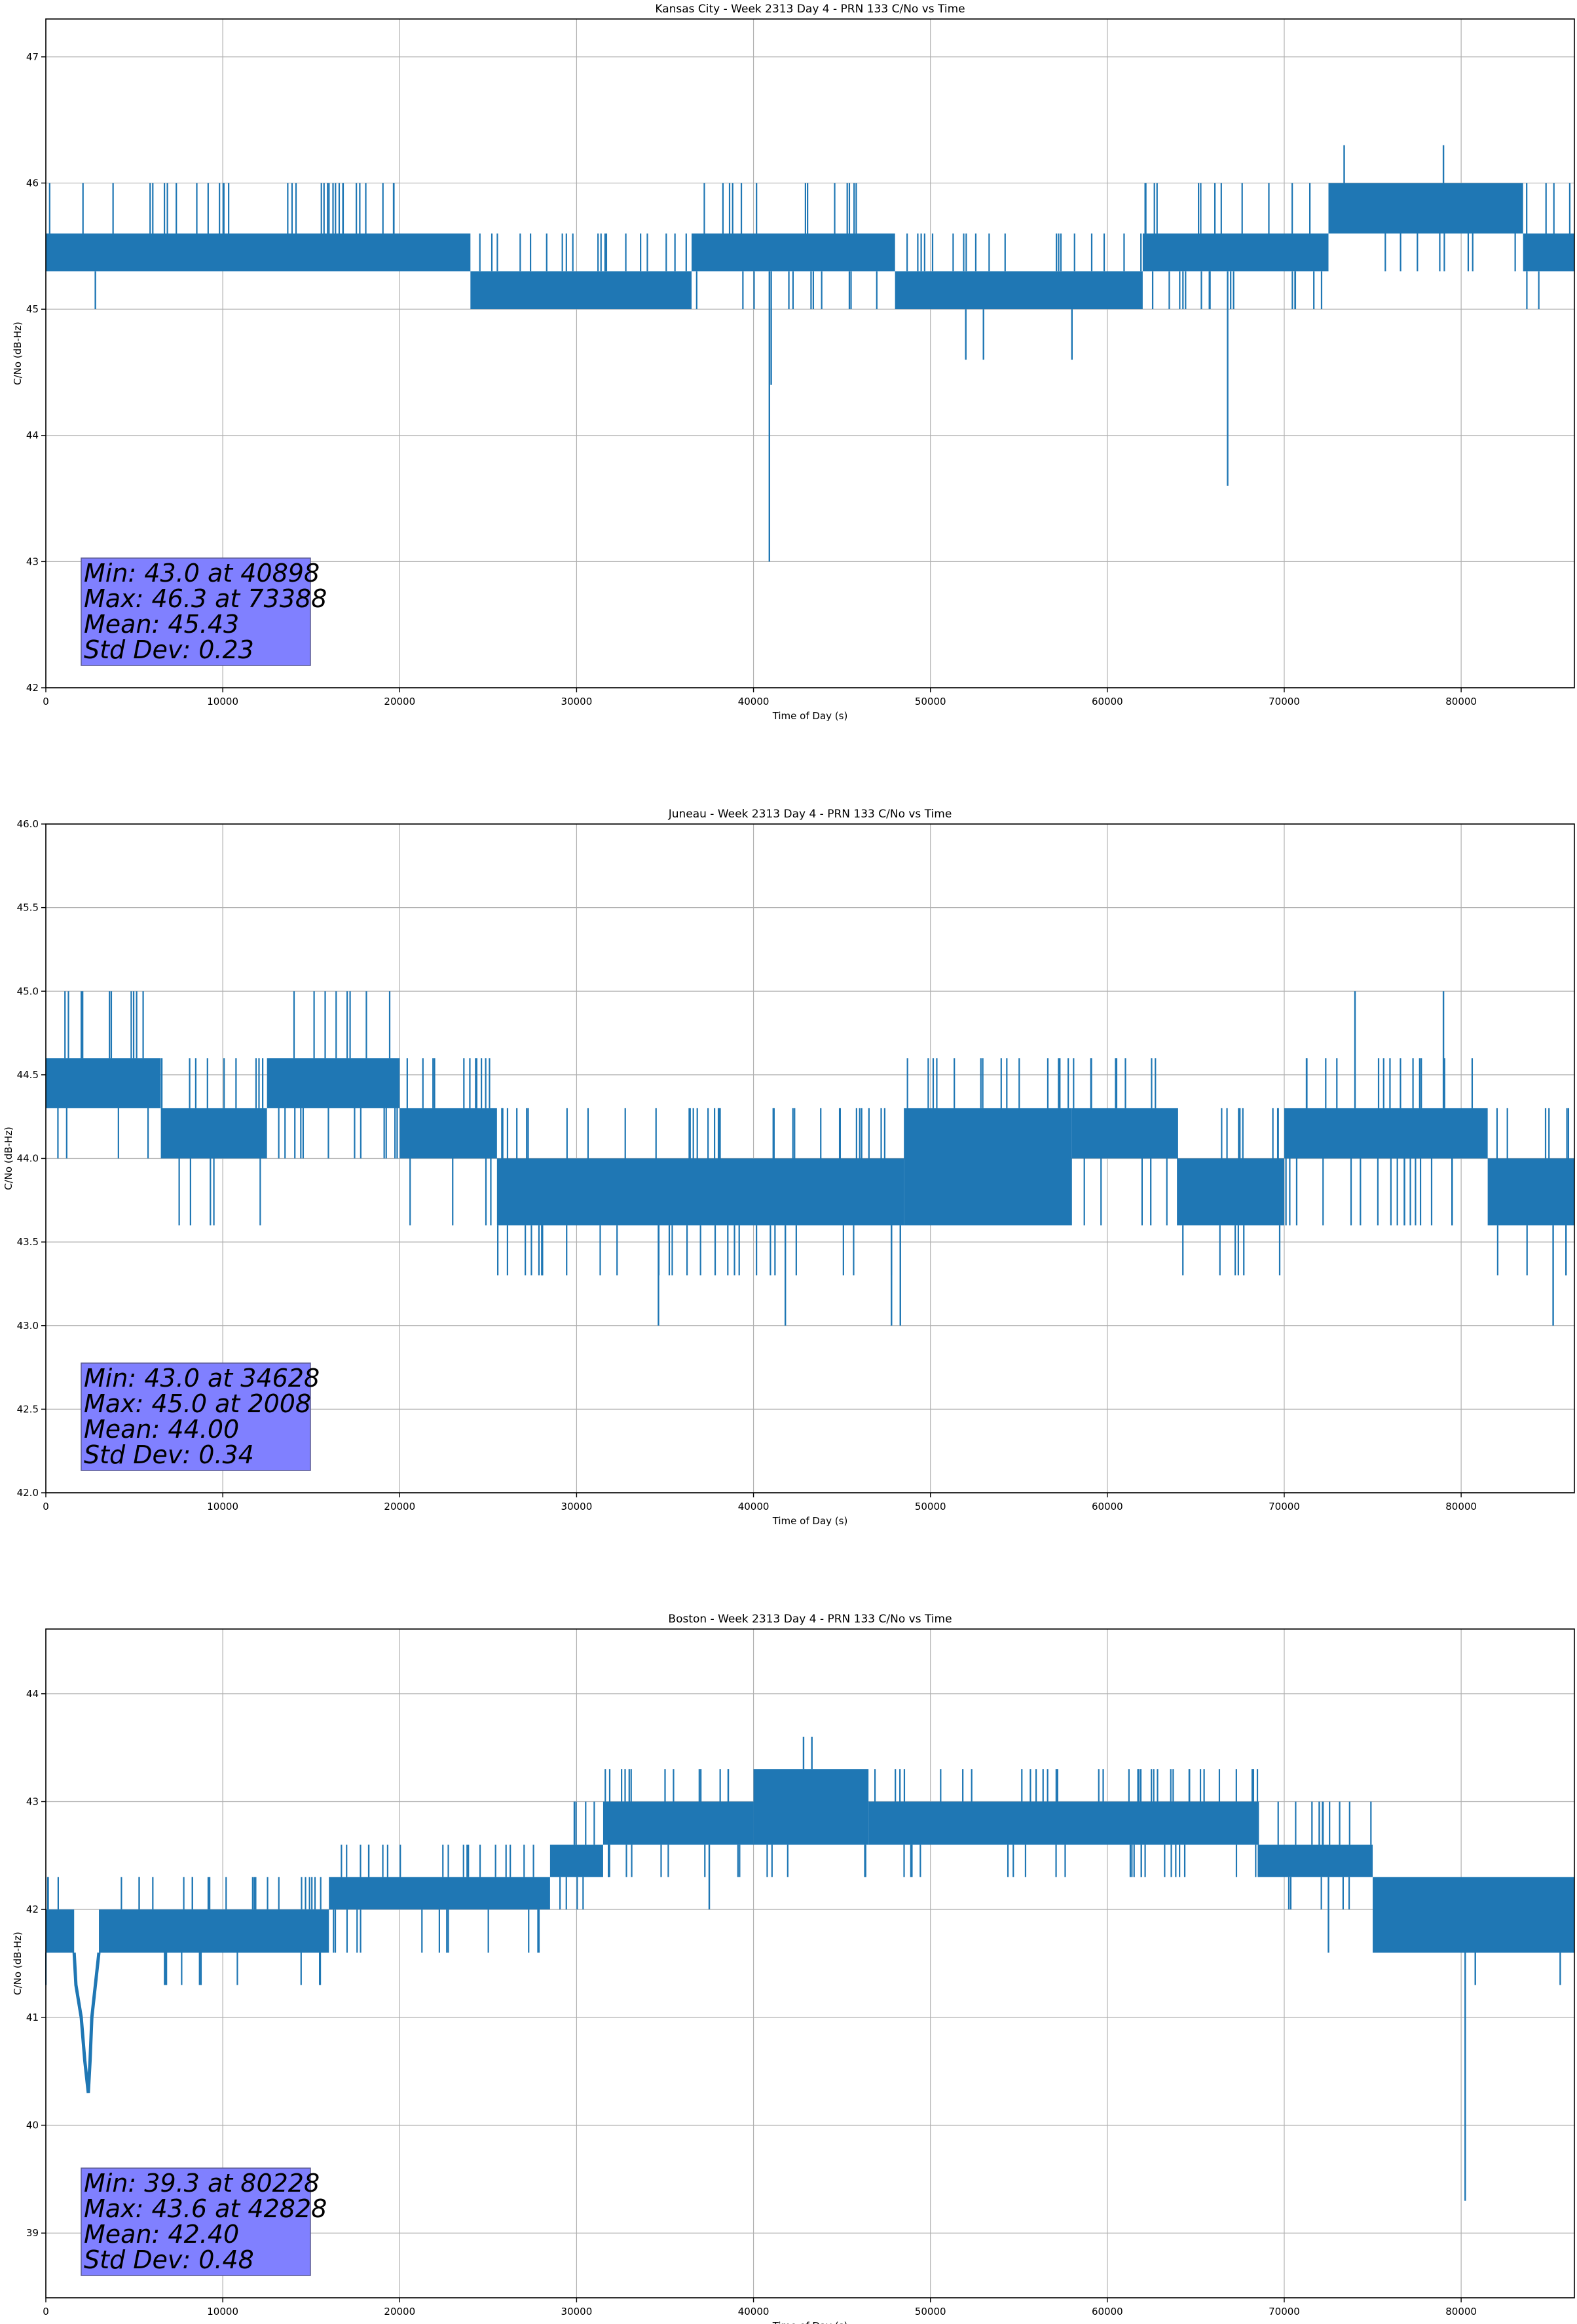 The image size is (1577, 2324). What do you see at coordinates (28, 824) in the screenshot?
I see `y-tick-label: 46.0` at bounding box center [28, 824].